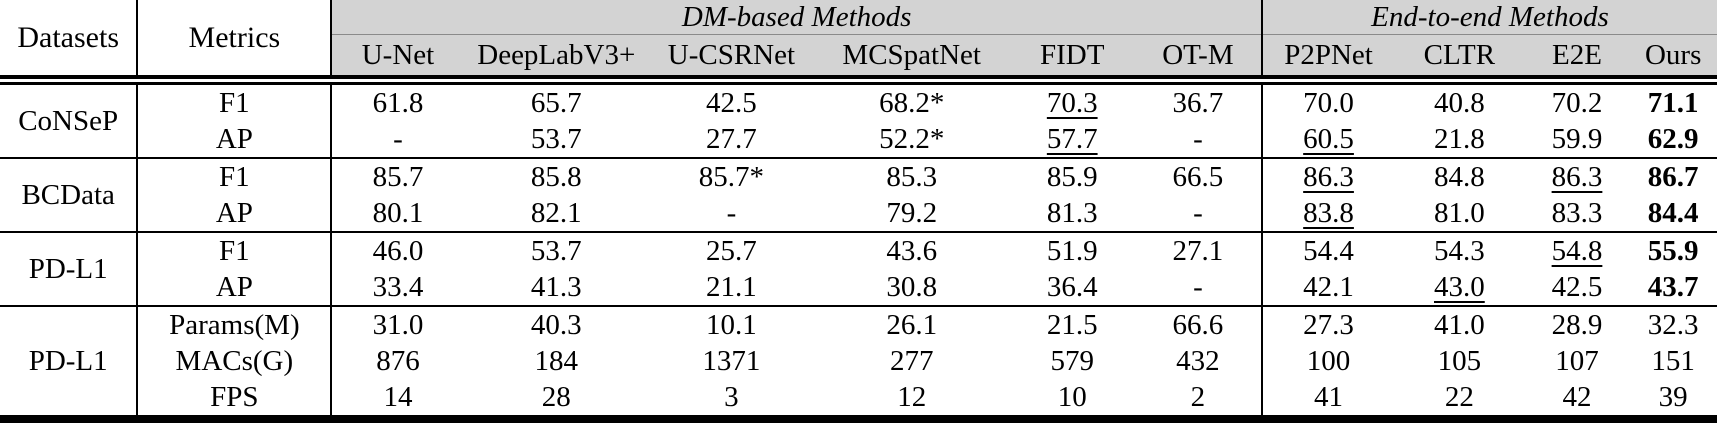  Describe the element at coordinates (1327, 399) in the screenshot. I see `value-cell: 41` at that location.